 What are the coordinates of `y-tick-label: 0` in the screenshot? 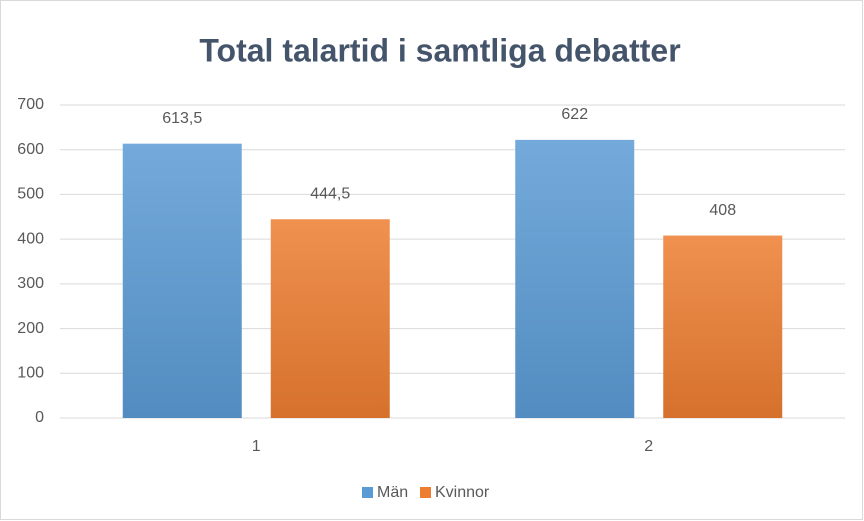 It's located at (39, 417).